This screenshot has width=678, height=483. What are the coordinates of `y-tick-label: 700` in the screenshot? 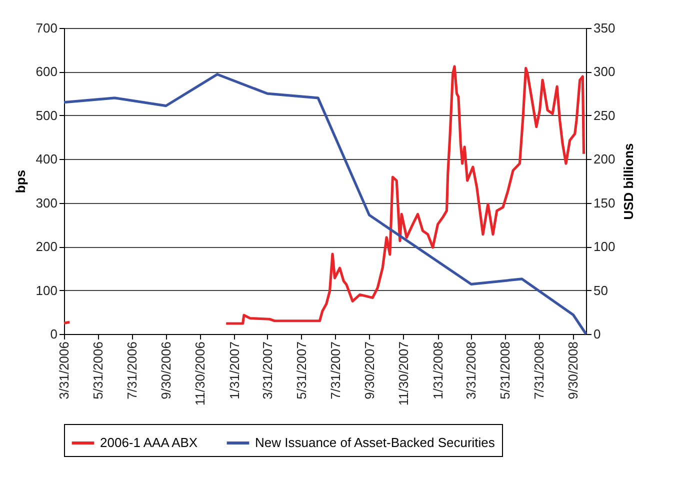 It's located at (47, 28).